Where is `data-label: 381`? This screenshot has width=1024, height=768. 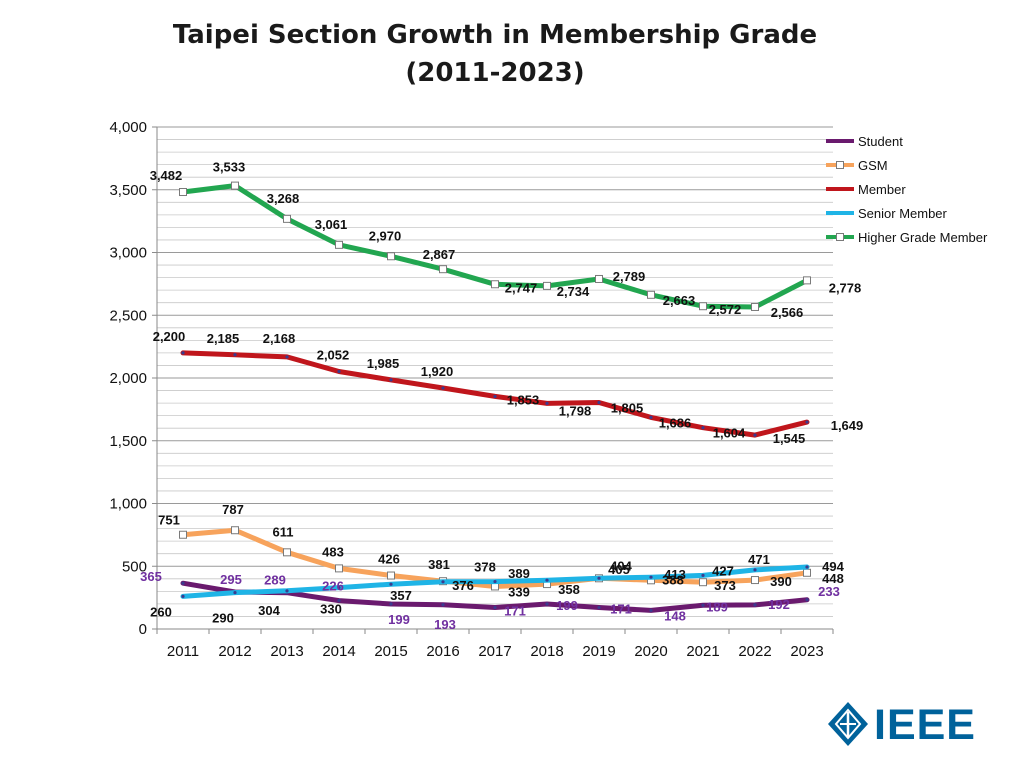
data-label: 381 is located at coordinates (439, 564).